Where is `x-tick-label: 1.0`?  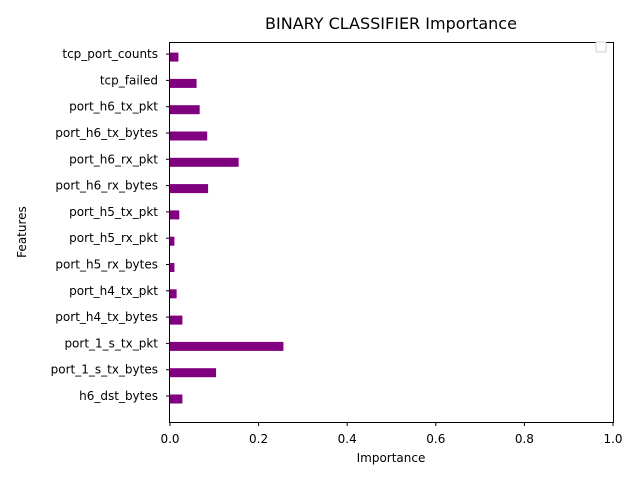
x-tick-label: 1.0 is located at coordinates (612, 439).